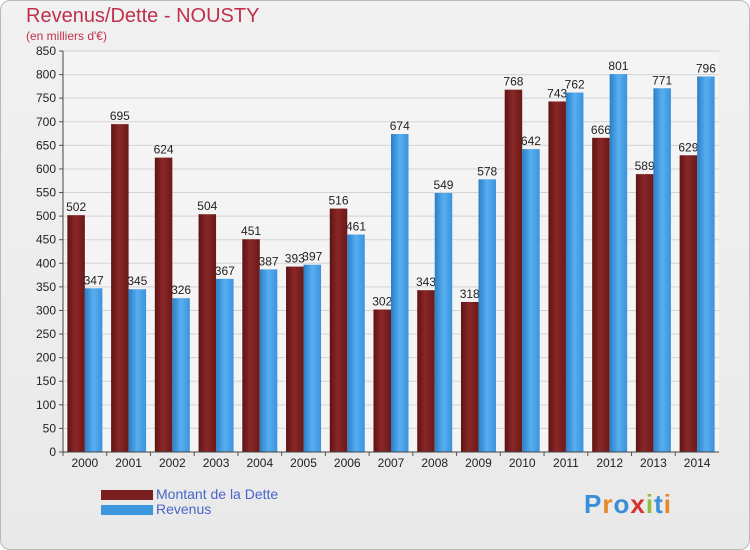  What do you see at coordinates (659, 504) in the screenshot?
I see `logo-letter: t` at bounding box center [659, 504].